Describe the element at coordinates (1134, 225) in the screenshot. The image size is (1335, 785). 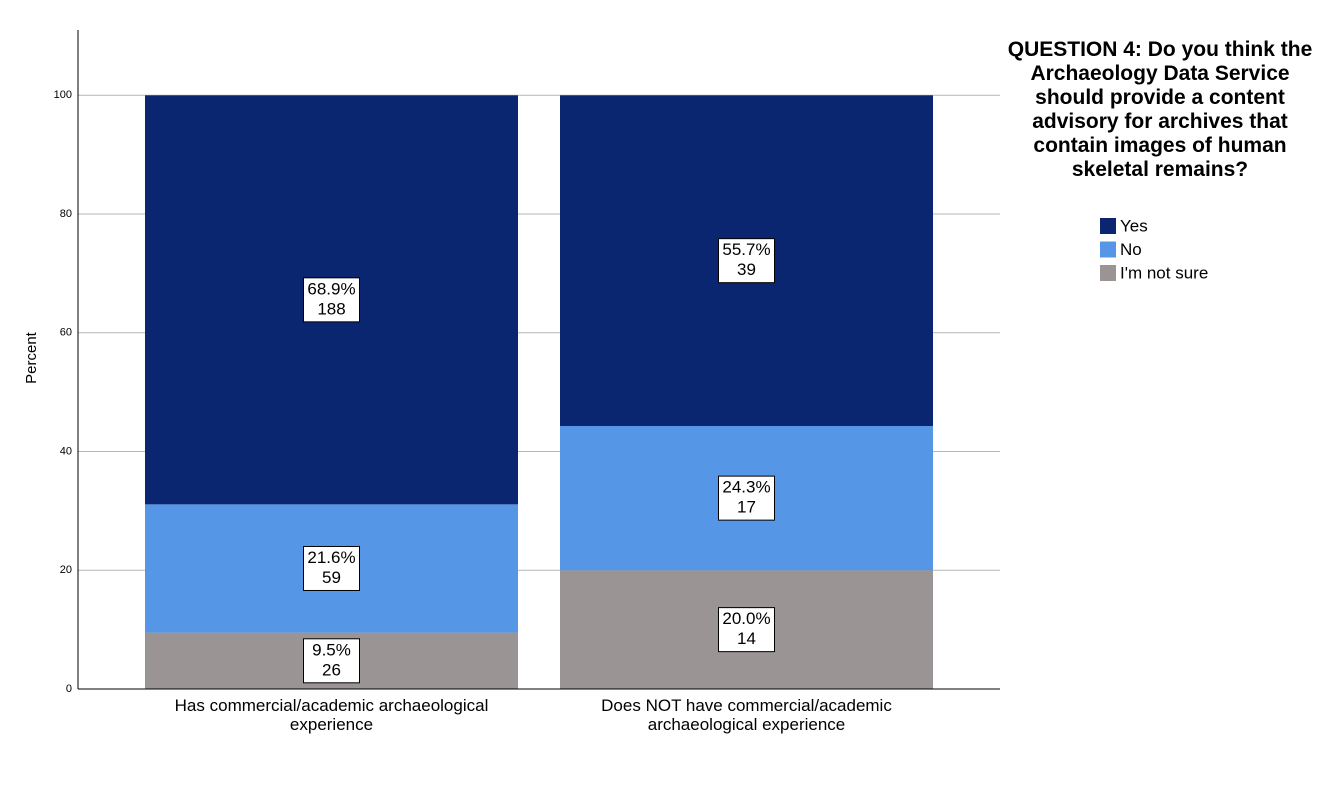
I see `legend-label: Yes` at that location.